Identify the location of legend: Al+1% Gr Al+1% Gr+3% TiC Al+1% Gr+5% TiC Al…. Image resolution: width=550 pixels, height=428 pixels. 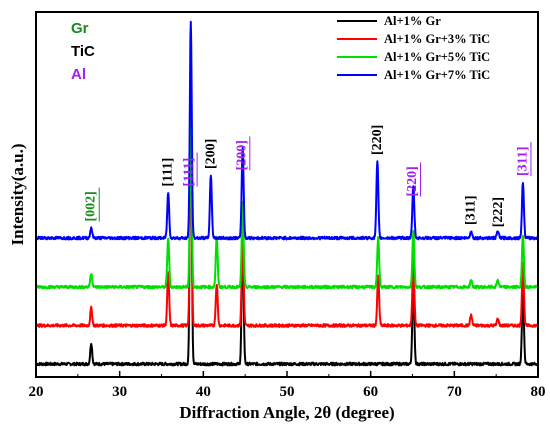
(413, 48).